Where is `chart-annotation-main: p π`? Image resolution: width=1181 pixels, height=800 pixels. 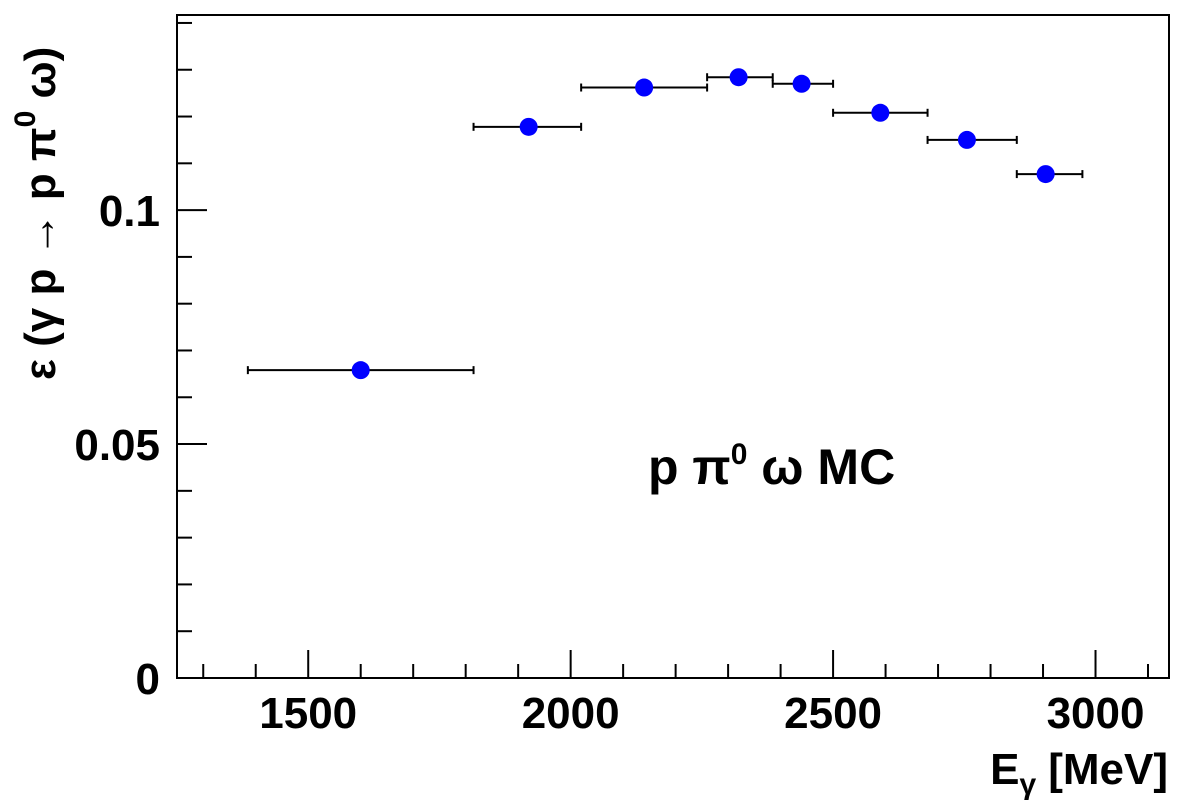 chart-annotation-main: p π is located at coordinates (689, 467).